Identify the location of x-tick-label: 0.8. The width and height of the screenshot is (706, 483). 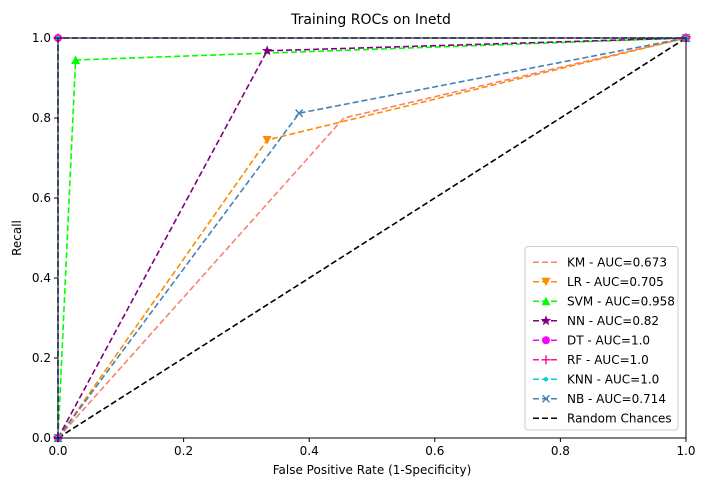
(560, 451).